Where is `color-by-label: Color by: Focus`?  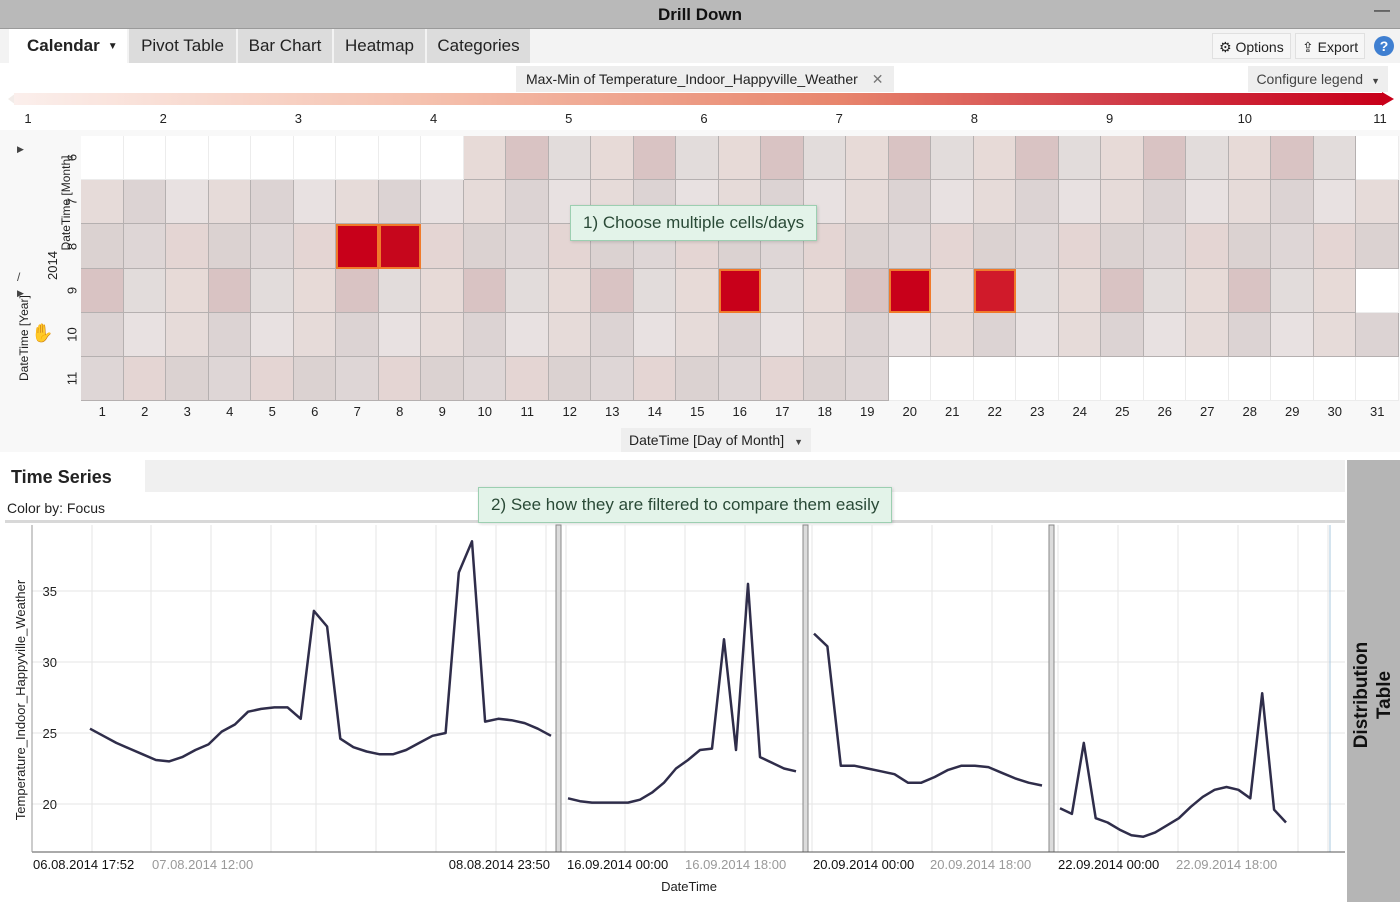
color-by-label: Color by: Focus is located at coordinates (56, 508).